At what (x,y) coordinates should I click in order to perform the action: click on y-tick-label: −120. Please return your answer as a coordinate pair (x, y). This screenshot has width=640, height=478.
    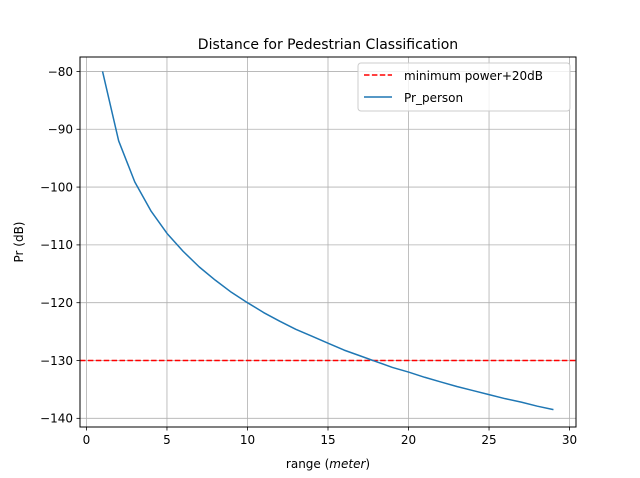
    Looking at the image, I should click on (56, 303).